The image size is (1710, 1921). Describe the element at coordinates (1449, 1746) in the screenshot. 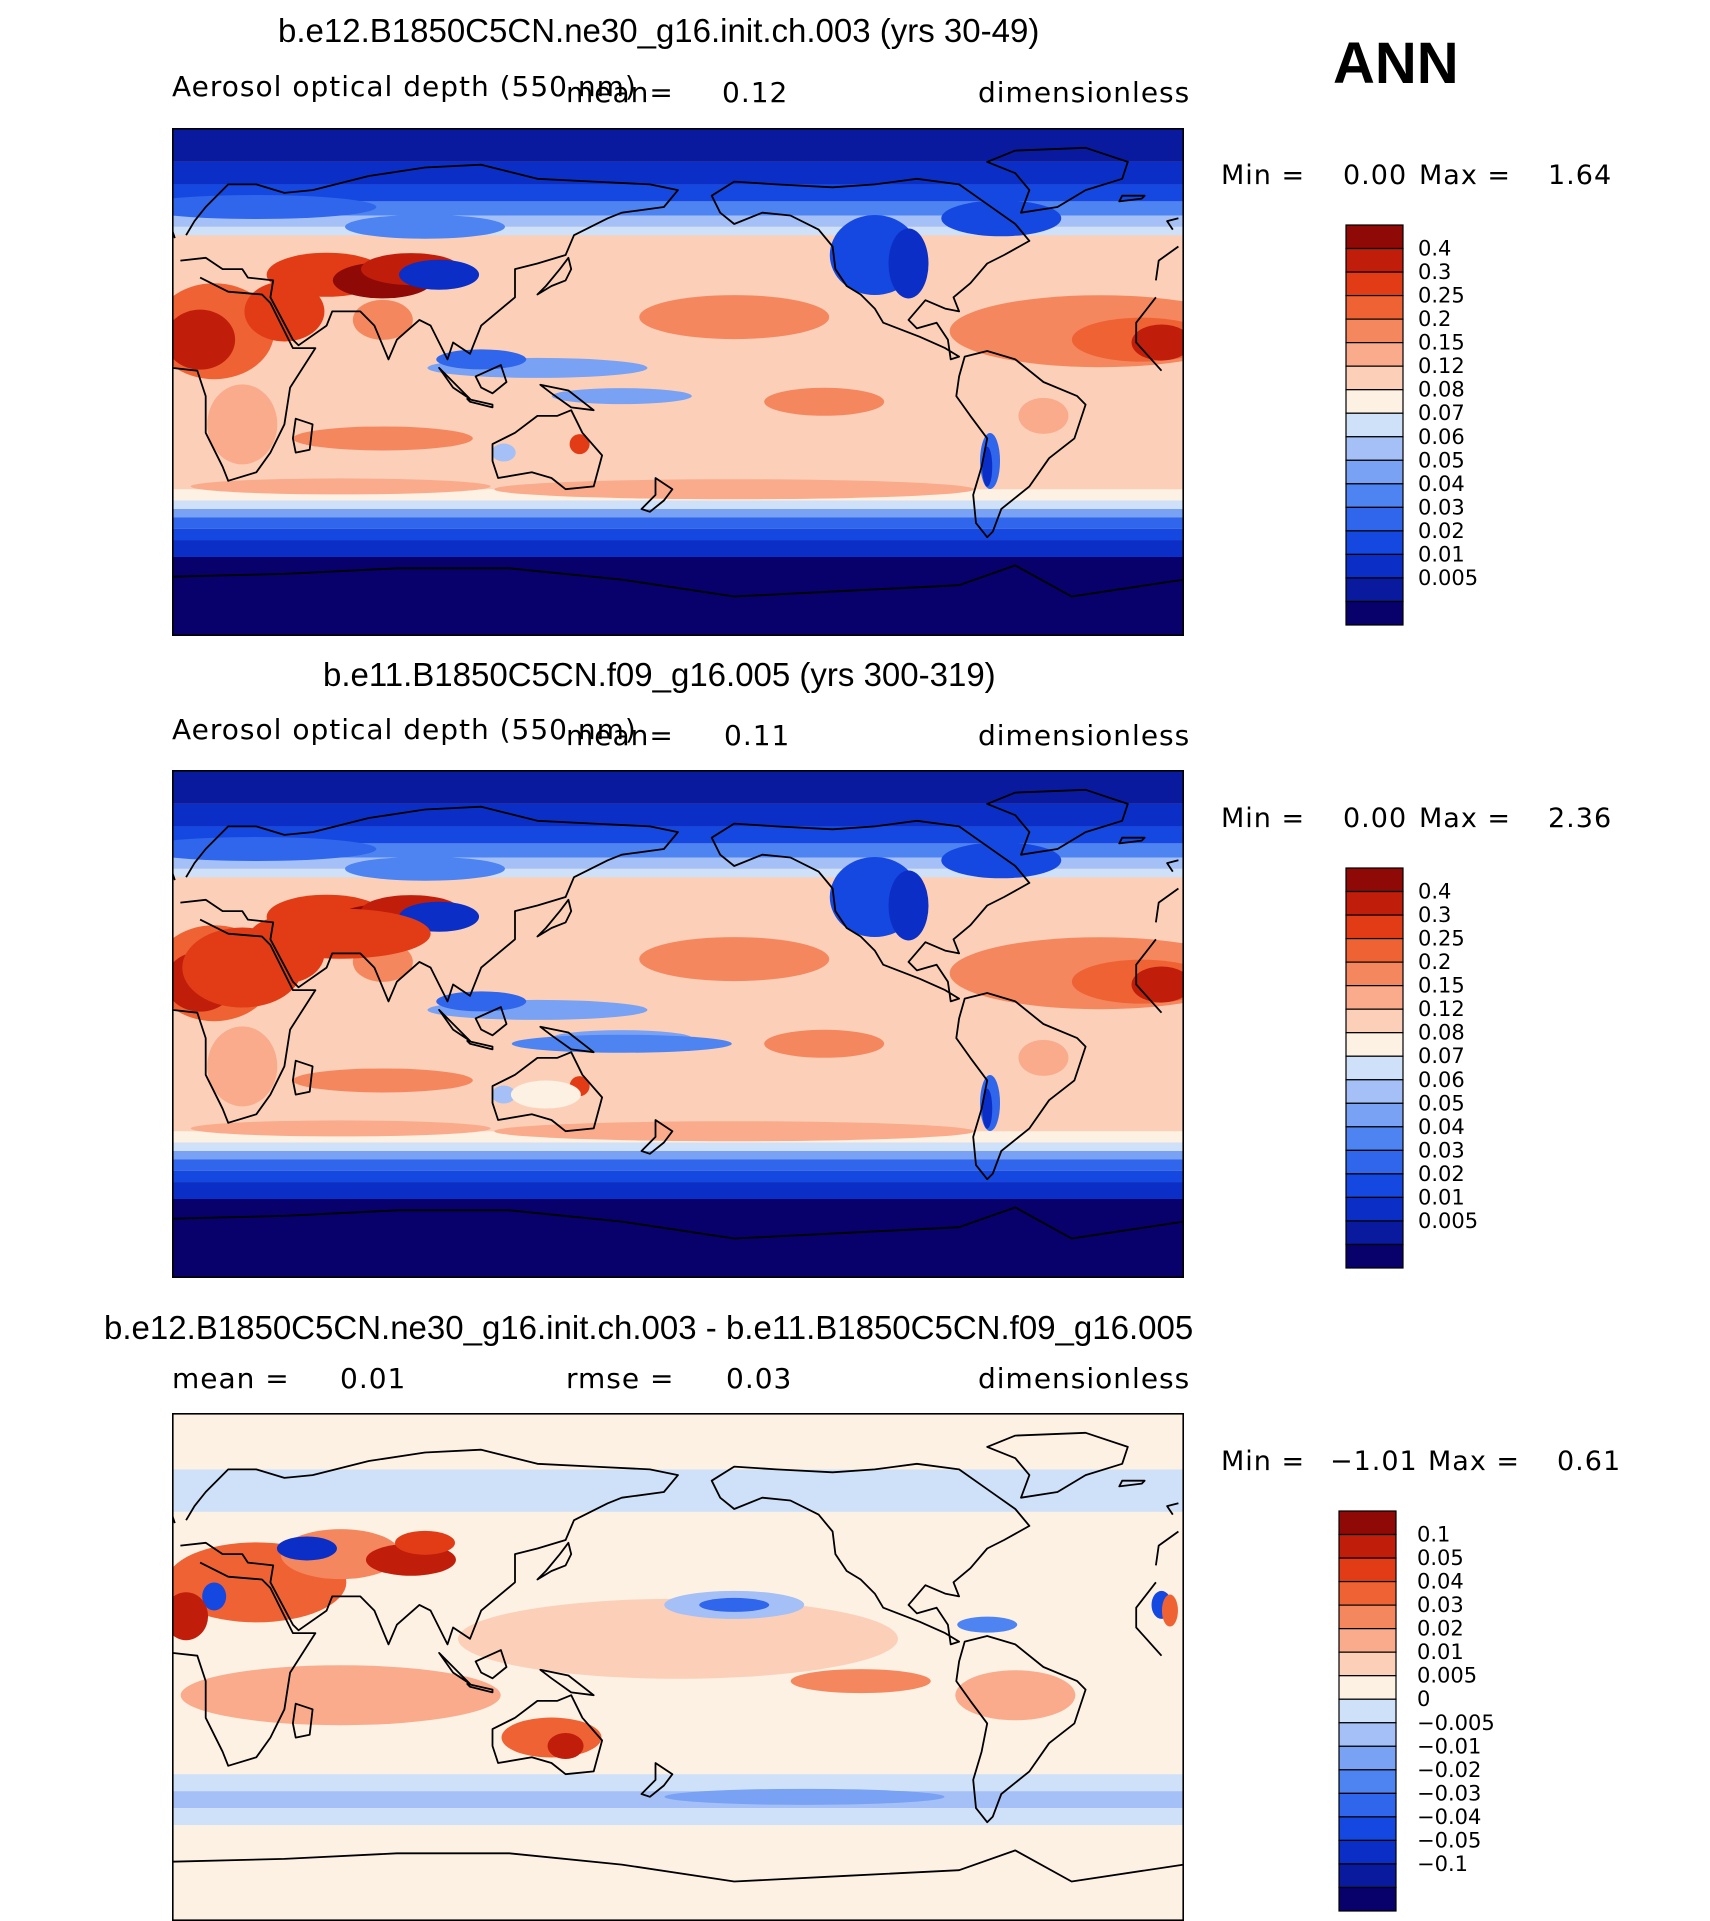

I see `colorbar-tick-label: −0.01` at that location.